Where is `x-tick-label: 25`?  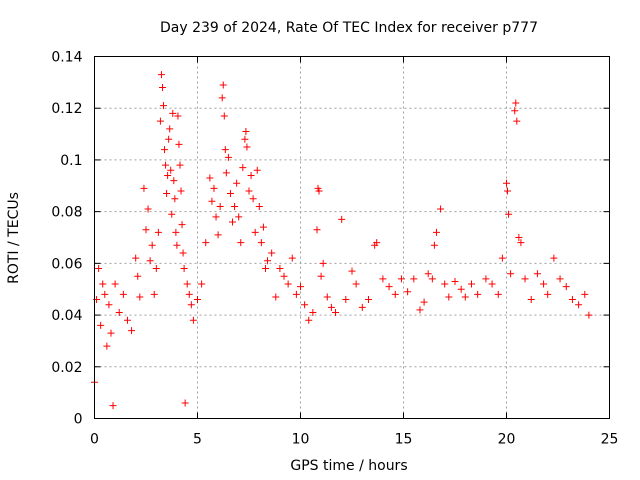
x-tick-label: 25 is located at coordinates (610, 440).